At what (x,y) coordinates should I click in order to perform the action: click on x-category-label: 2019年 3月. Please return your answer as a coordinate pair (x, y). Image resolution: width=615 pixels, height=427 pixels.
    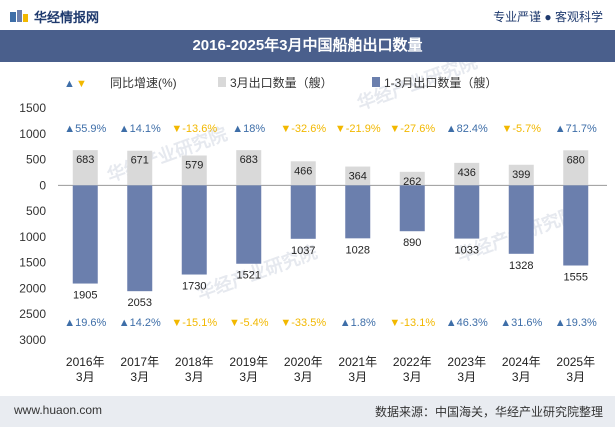
    Looking at the image, I should click on (248, 369).